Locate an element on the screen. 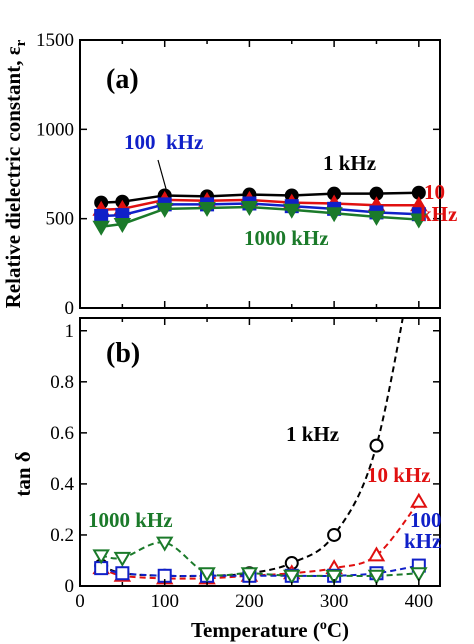  panel-b-x-tick-label: 0 is located at coordinates (80, 601).